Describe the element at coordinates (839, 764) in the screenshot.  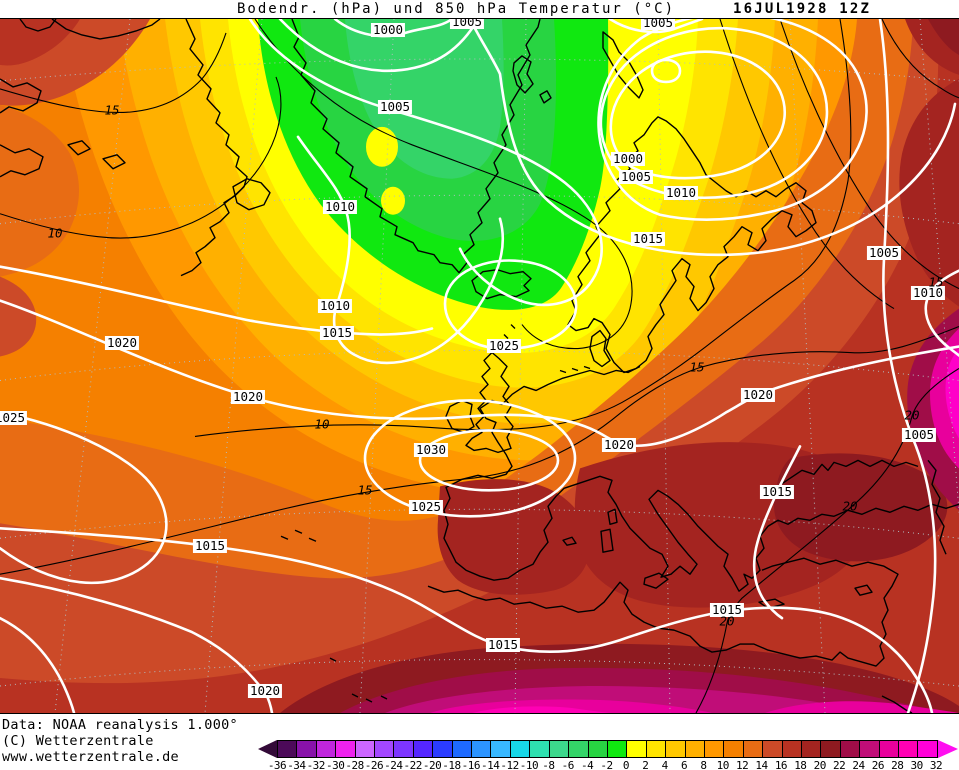
I see `colorbar-tick-label: 22` at that location.